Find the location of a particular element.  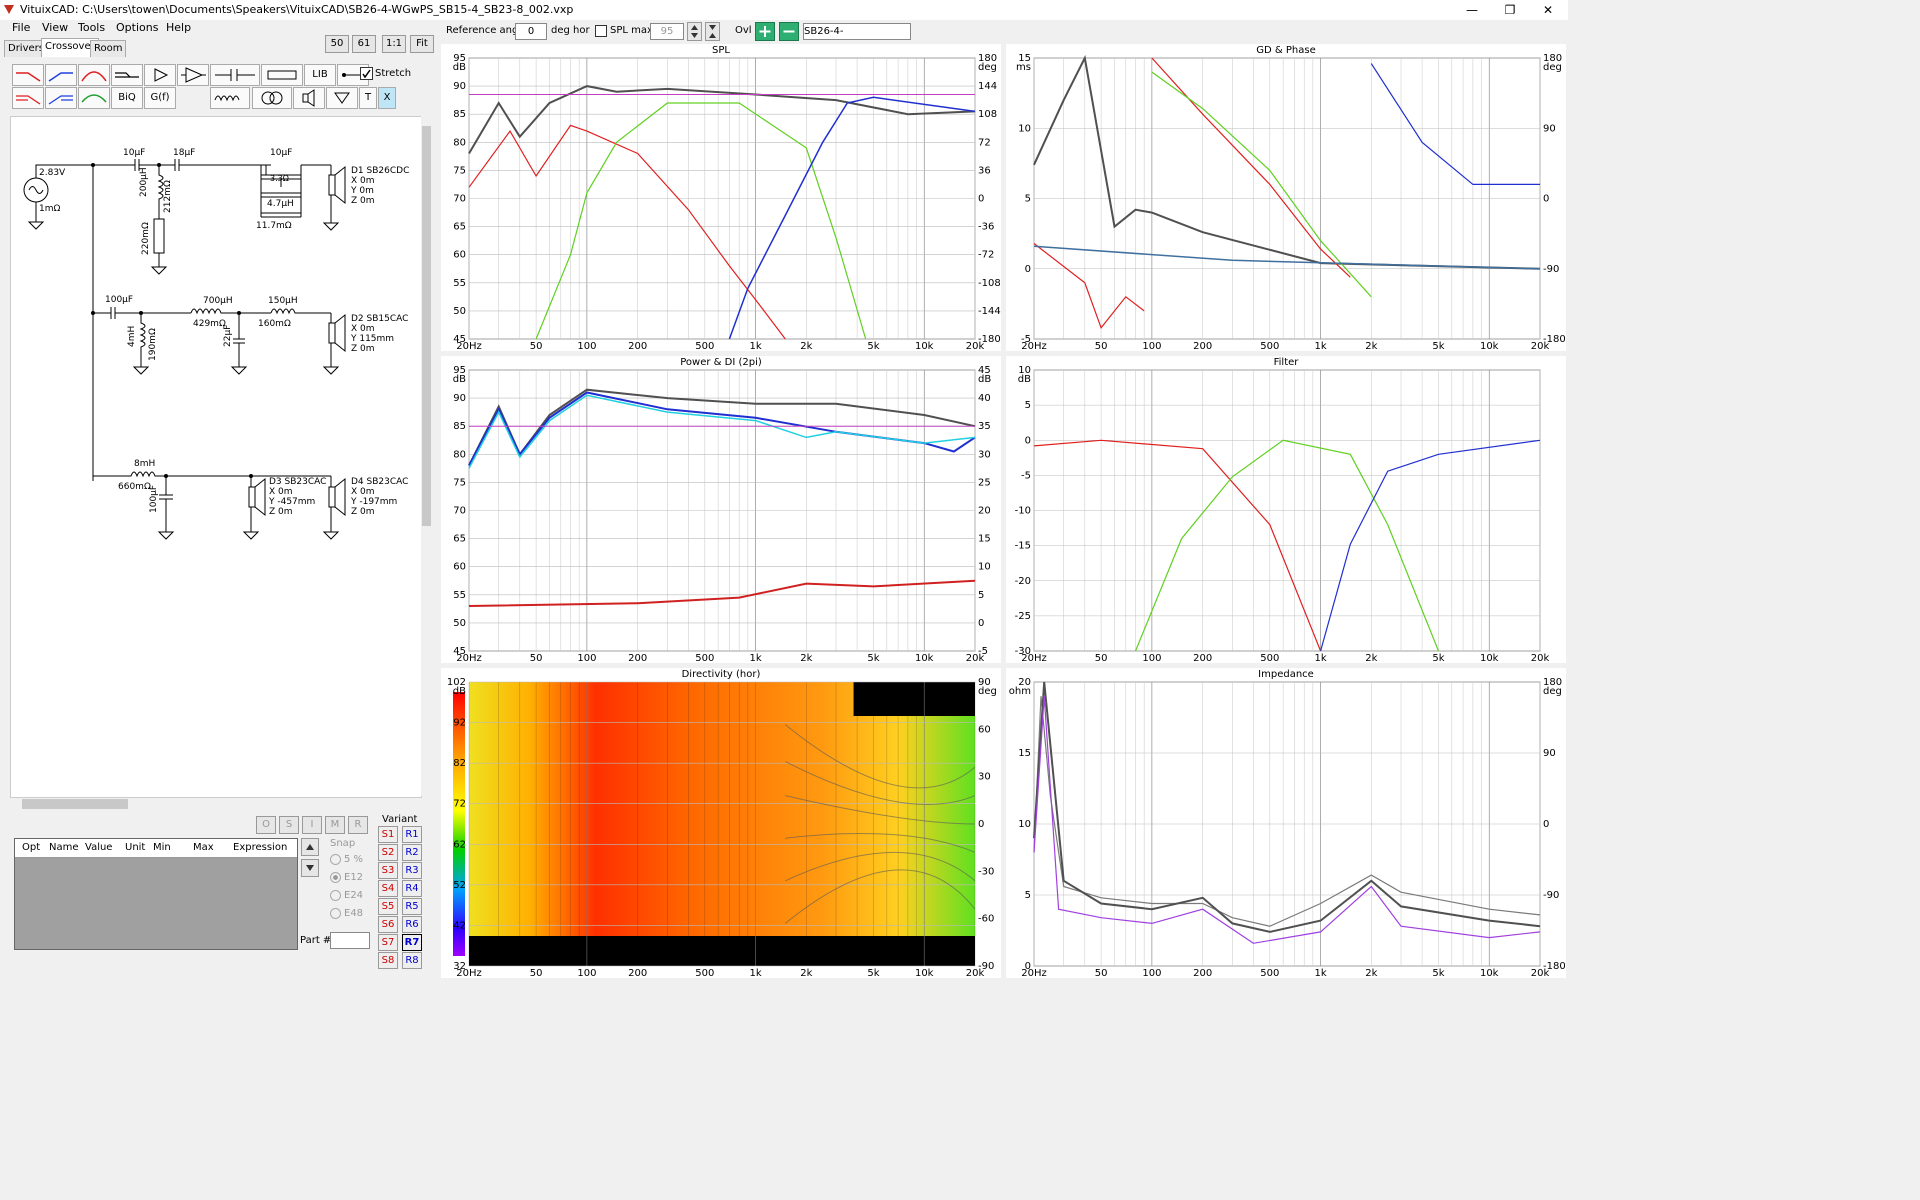

lowpass2-tool is located at coordinates (28, 98).